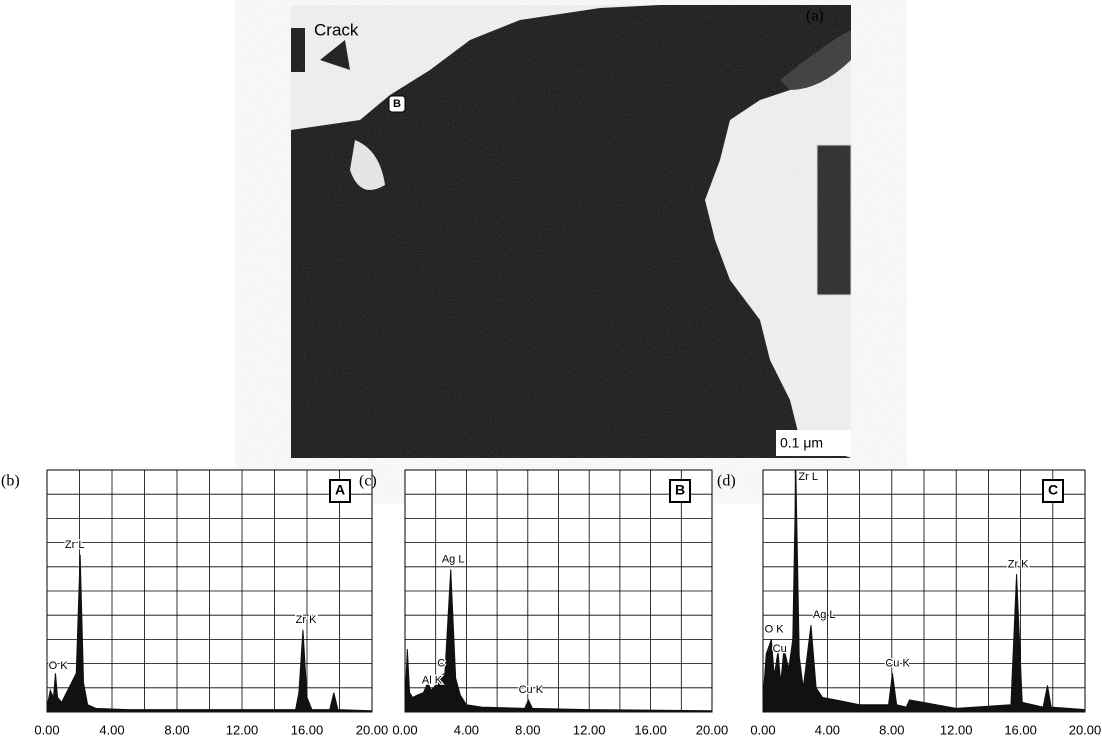 This screenshot has width=1102, height=743. What do you see at coordinates (815, 16) in the screenshot?
I see `panel-label: (a)` at bounding box center [815, 16].